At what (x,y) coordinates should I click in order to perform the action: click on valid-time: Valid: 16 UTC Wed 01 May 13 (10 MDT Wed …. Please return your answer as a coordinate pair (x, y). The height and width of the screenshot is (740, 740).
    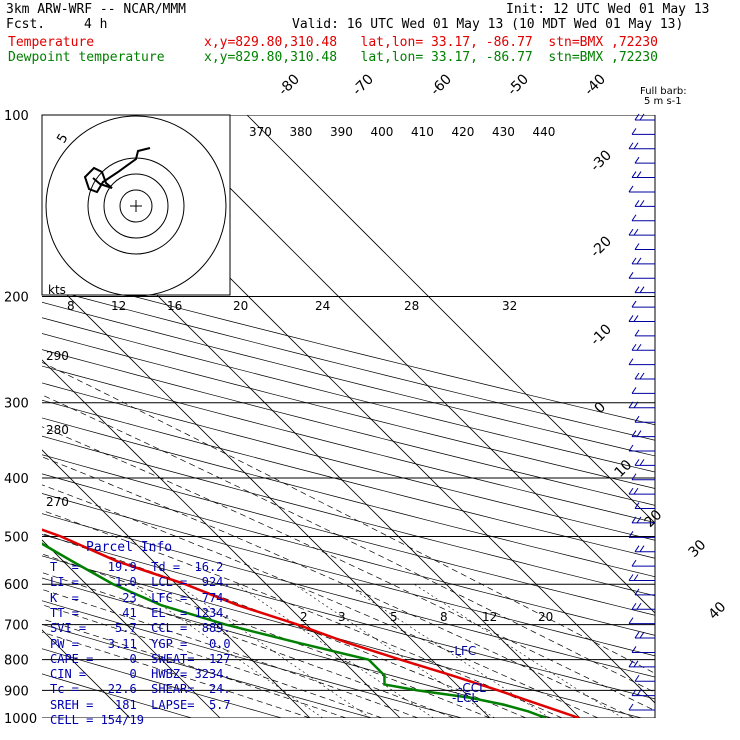
    Looking at the image, I should click on (488, 24).